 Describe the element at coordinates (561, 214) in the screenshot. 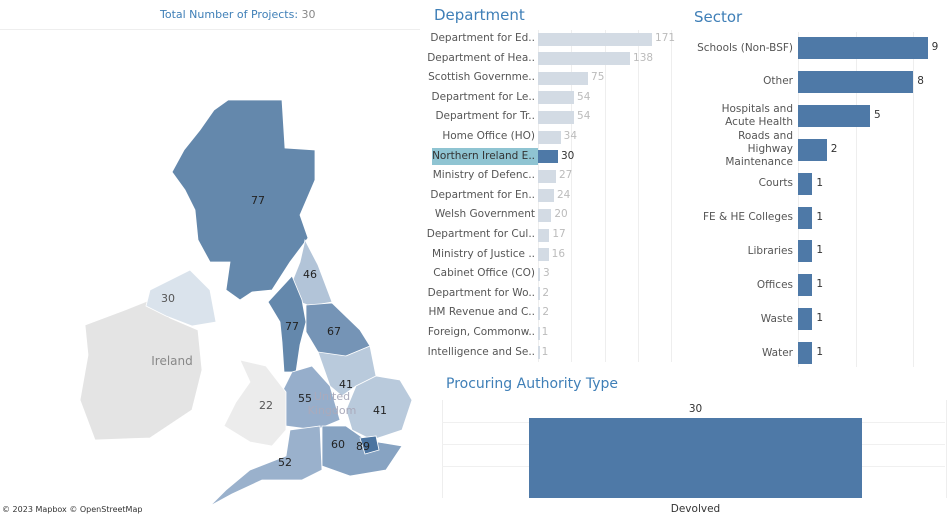

I see `department-value: 20` at that location.